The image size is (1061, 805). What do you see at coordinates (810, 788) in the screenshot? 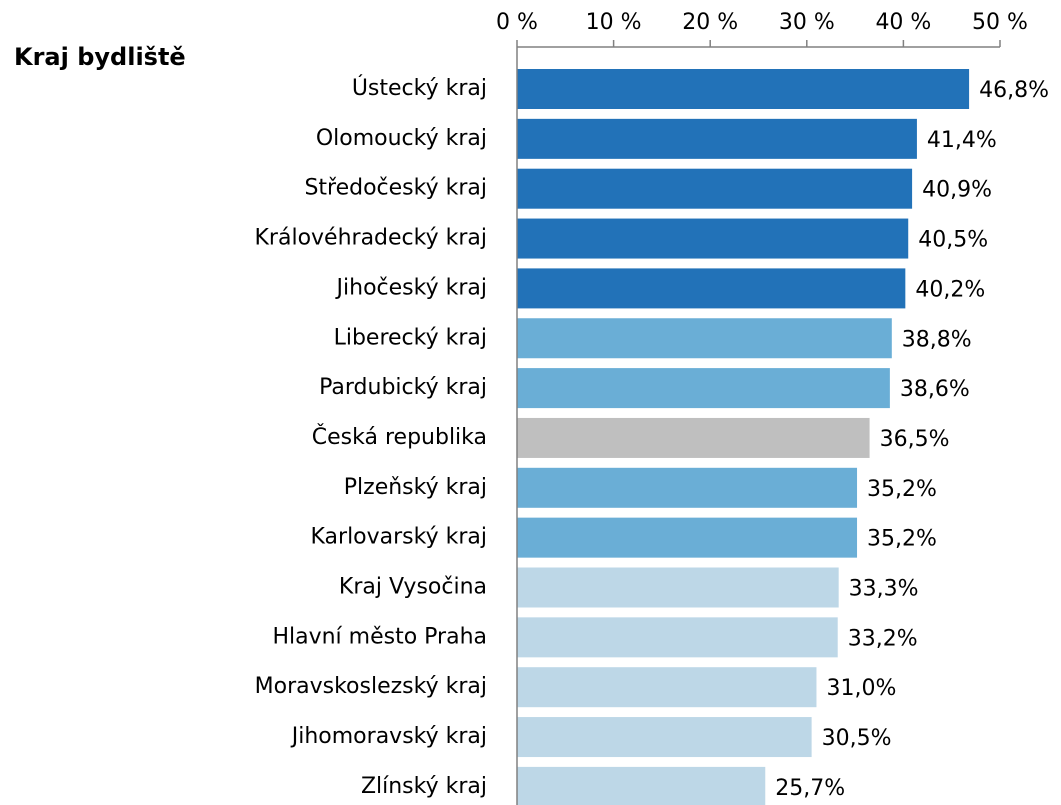
I see `value-label: 25,7%` at bounding box center [810, 788].